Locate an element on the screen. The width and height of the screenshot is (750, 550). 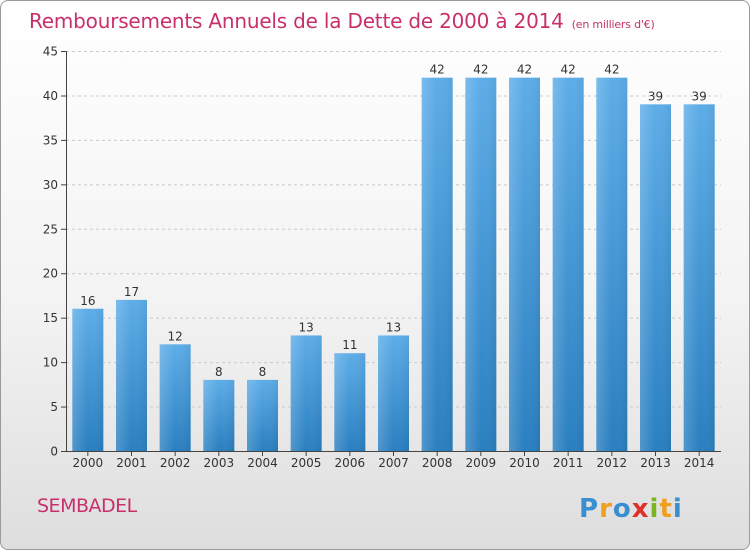
x-tick-label: 2013 is located at coordinates (655, 463).